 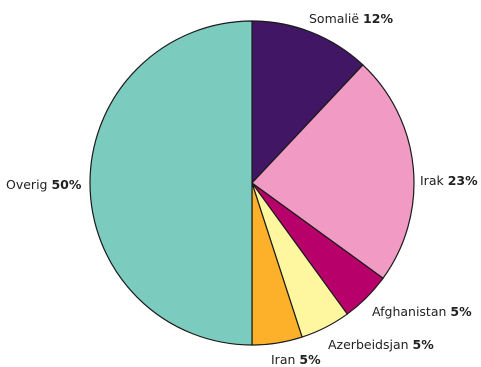 I want to click on label-azerbeidsjan: Azerbeidsjan 5%, so click(x=381, y=344).